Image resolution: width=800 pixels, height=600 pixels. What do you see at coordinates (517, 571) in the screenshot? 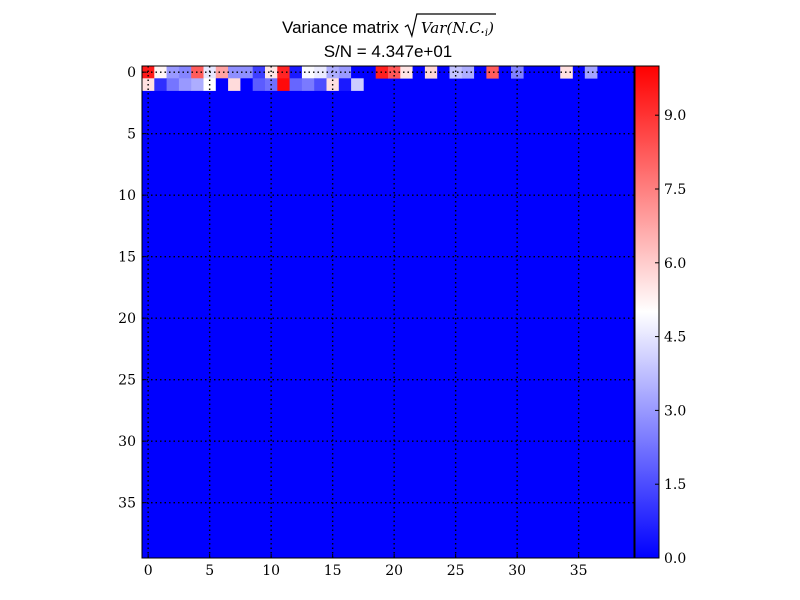
I see `x-tick-label: 30` at bounding box center [517, 571].